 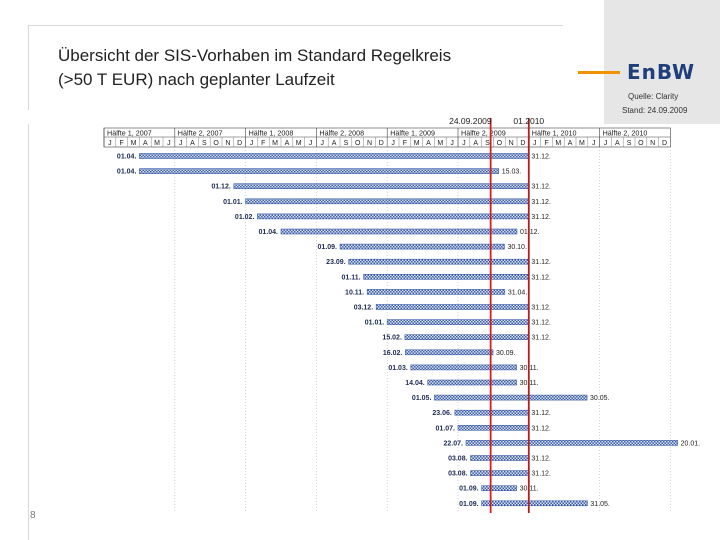 I want to click on task-start-label: 01.03., so click(x=398, y=368).